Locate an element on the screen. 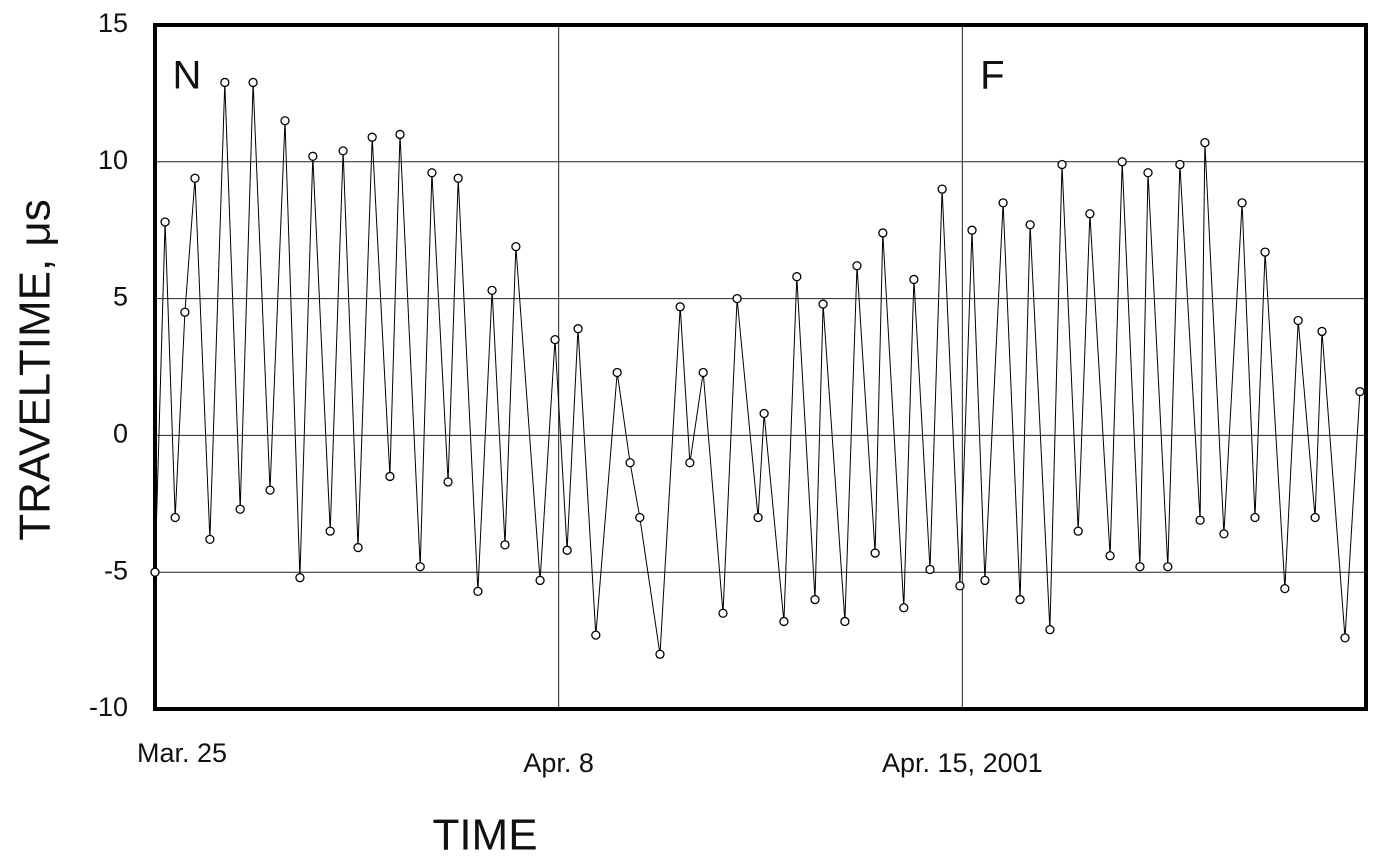 Image resolution: width=1375 pixels, height=868 pixels. y-tick-label: 5 is located at coordinates (120, 297).